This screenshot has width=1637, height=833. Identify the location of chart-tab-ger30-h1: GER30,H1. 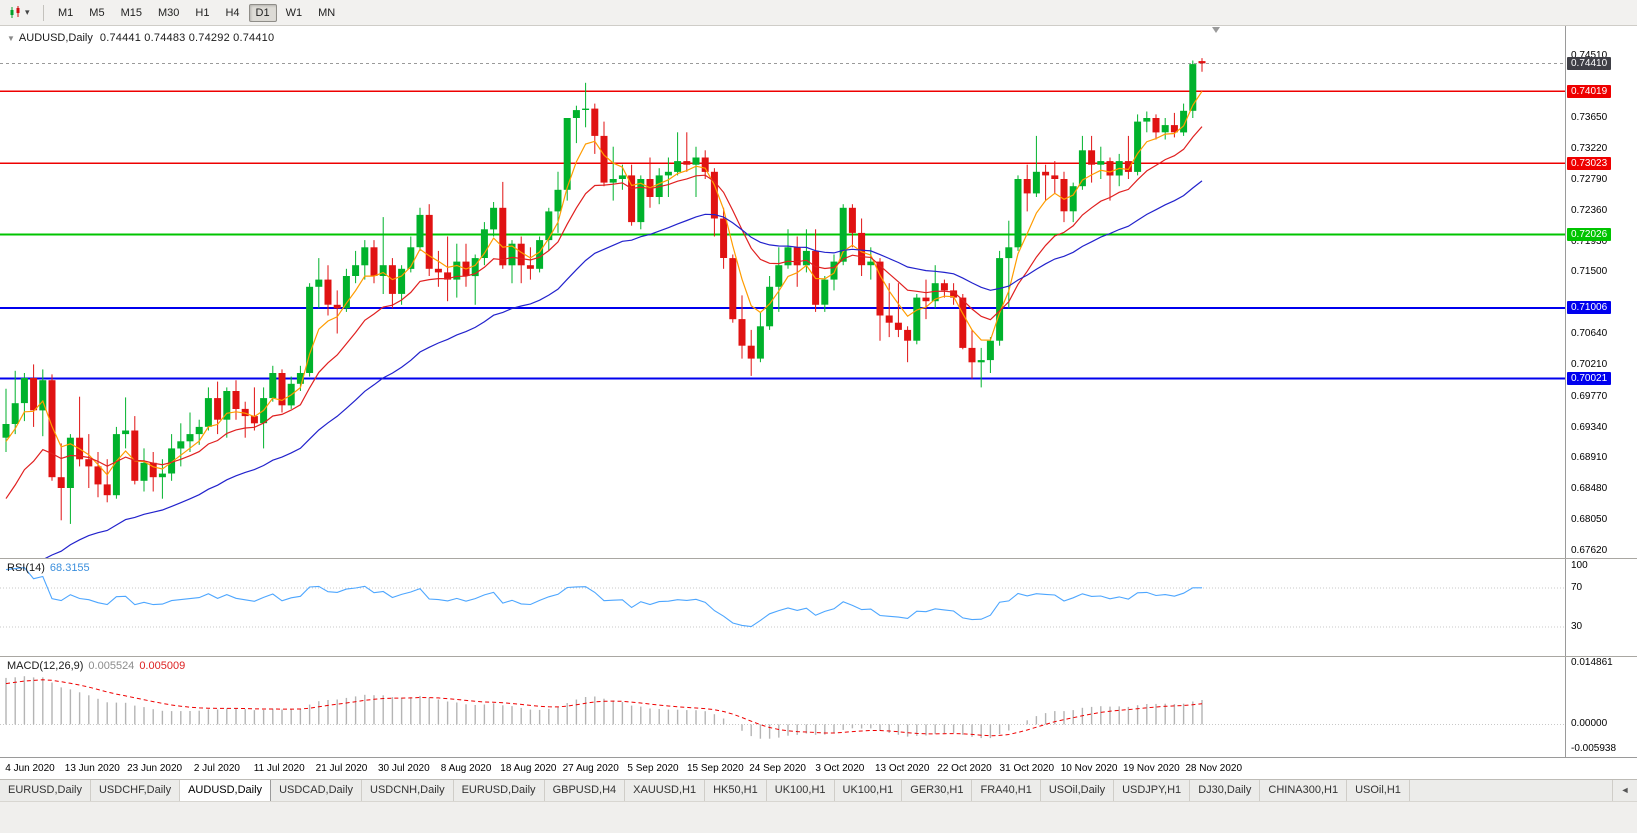
(937, 790).